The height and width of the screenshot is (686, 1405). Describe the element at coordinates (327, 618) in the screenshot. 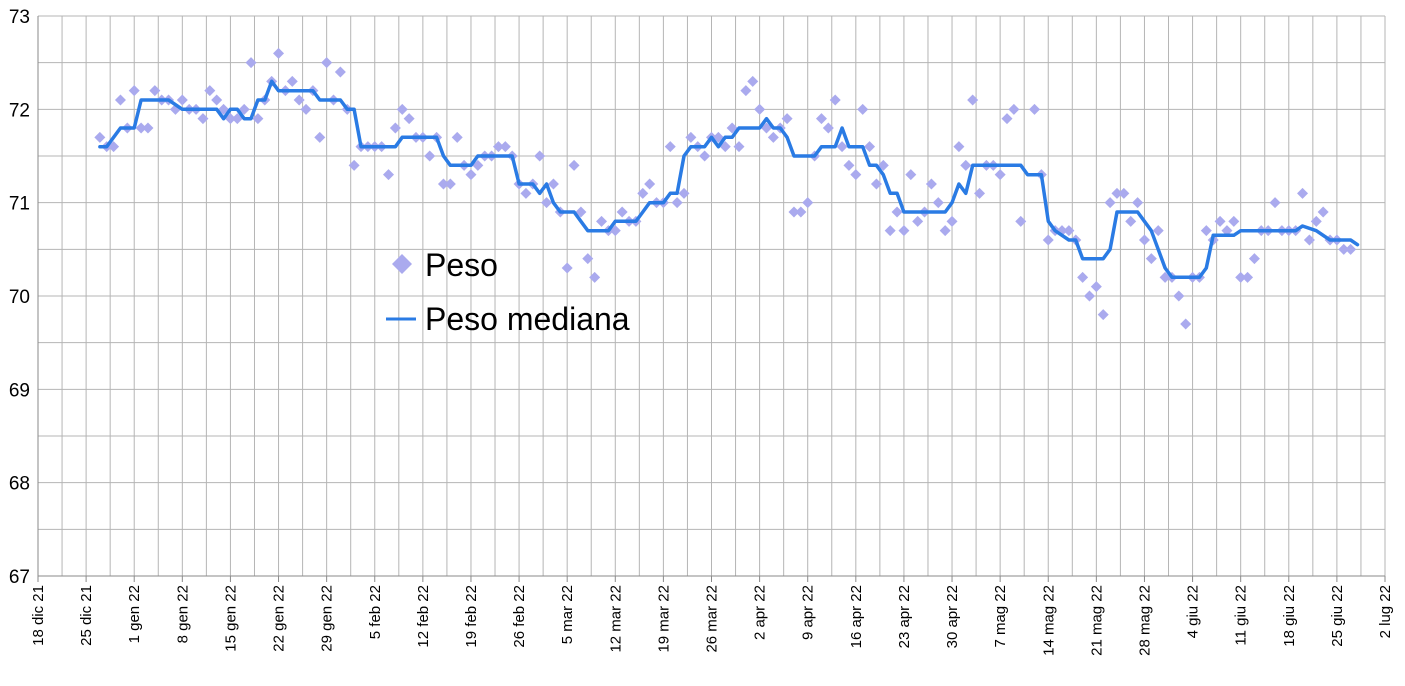

I see `x-tick-label: 29 gen 22` at that location.